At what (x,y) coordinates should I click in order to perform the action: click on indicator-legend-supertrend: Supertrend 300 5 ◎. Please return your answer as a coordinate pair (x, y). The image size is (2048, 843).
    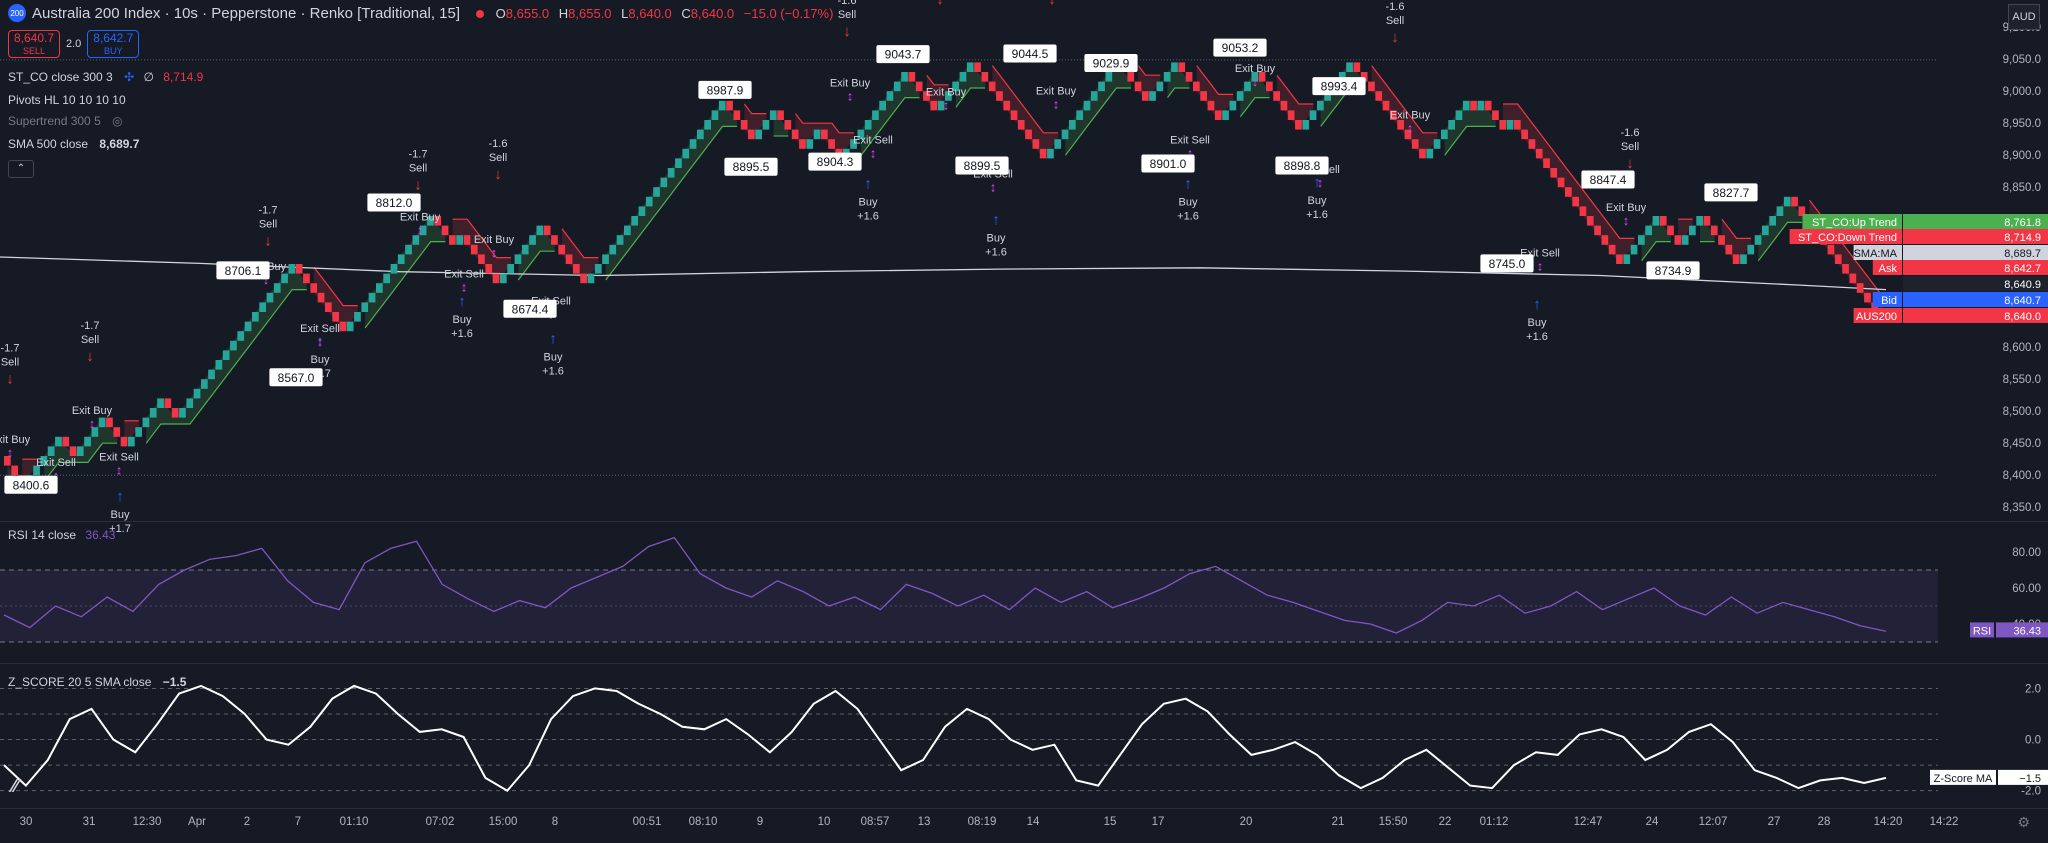
    Looking at the image, I should click on (65, 121).